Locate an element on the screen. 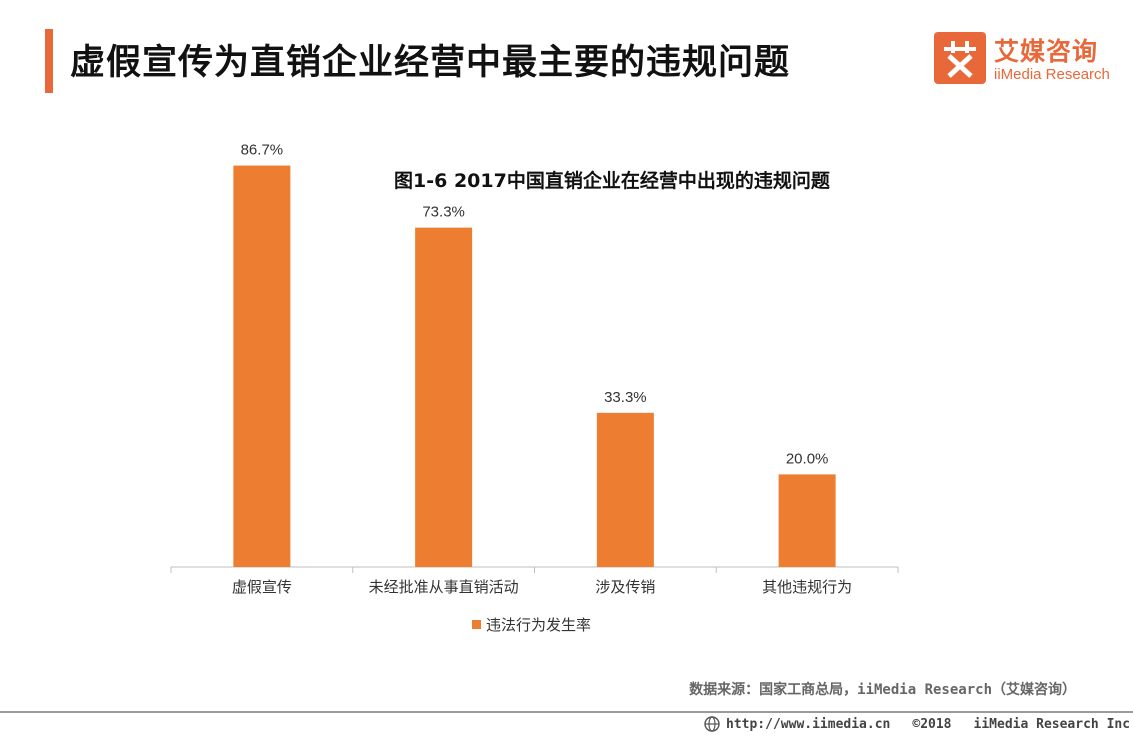 This screenshot has height=737, width=1133. logo-name-en: iiMedia Research is located at coordinates (1052, 74).